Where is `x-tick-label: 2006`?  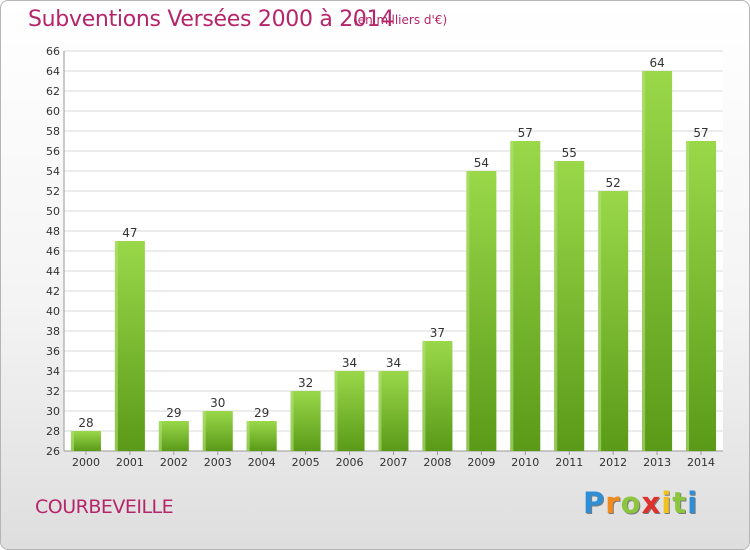 x-tick-label: 2006 is located at coordinates (350, 462).